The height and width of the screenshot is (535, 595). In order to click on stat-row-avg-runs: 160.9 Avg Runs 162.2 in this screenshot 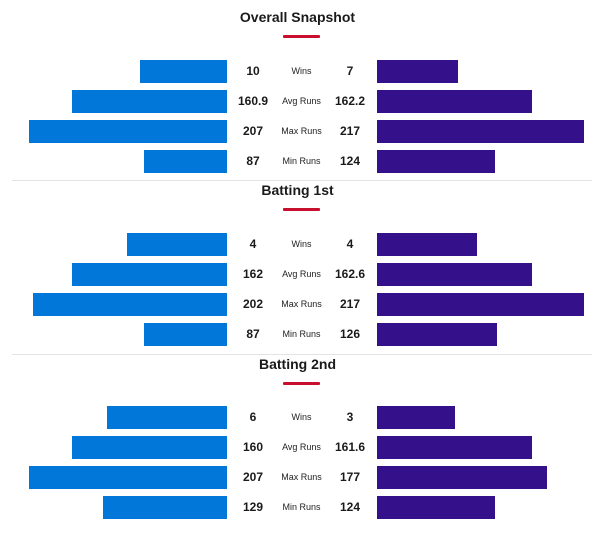, I will do `click(297, 101)`.